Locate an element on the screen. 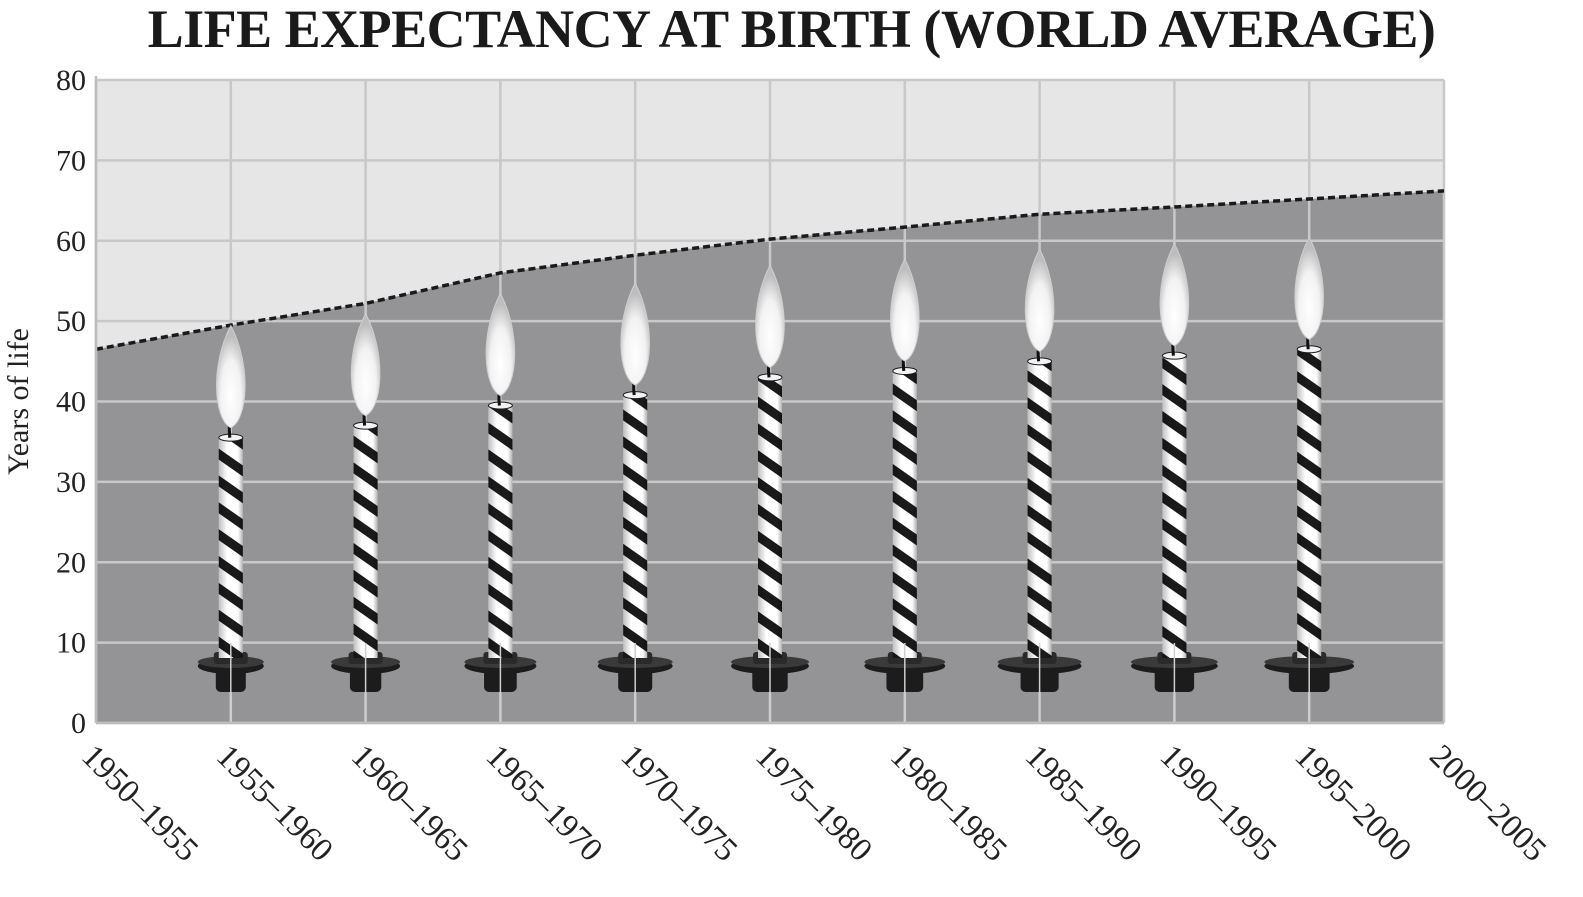  x-tick-label: 1975–1980 is located at coordinates (813, 803).